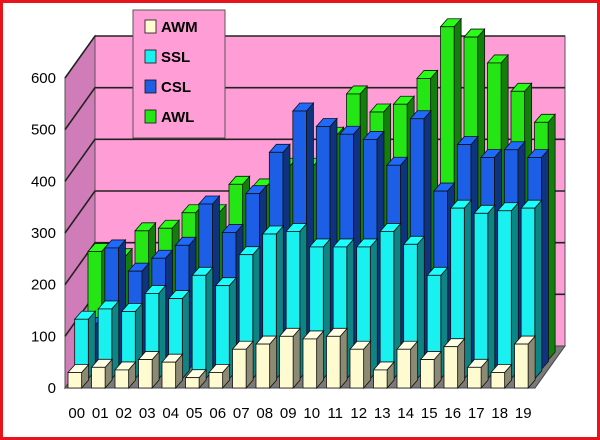 This screenshot has width=600, height=440. I want to click on x-tick-label: 15, so click(429, 413).